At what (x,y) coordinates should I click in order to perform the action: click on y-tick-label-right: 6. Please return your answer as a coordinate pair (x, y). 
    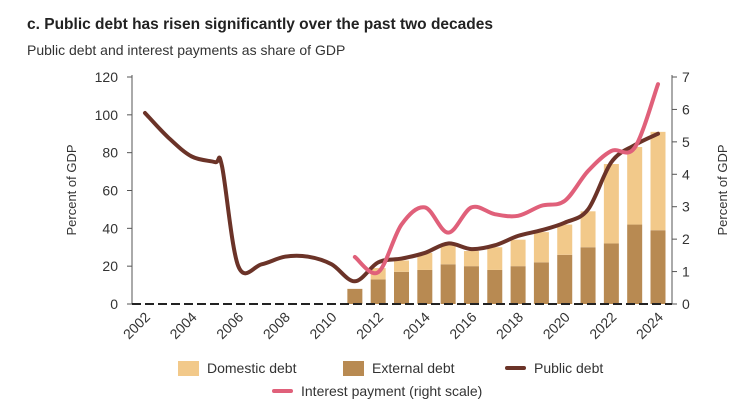
    Looking at the image, I should click on (686, 109).